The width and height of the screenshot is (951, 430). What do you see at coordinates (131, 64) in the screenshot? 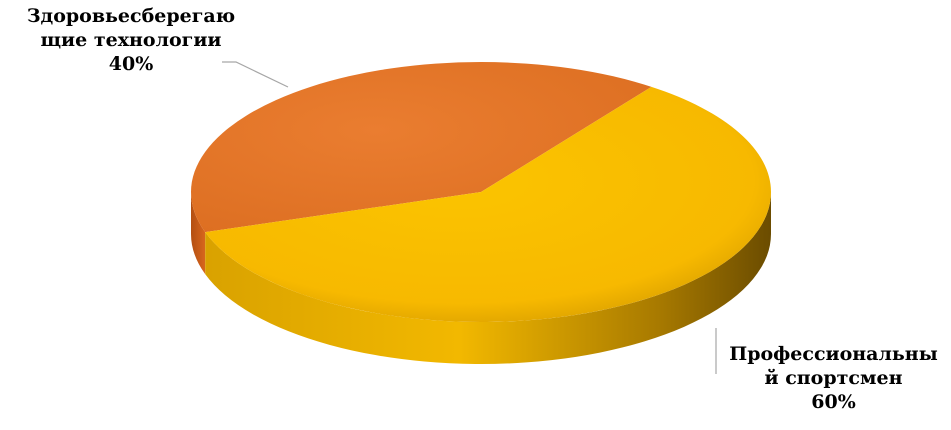
I see `slice-percent: 40%` at bounding box center [131, 64].